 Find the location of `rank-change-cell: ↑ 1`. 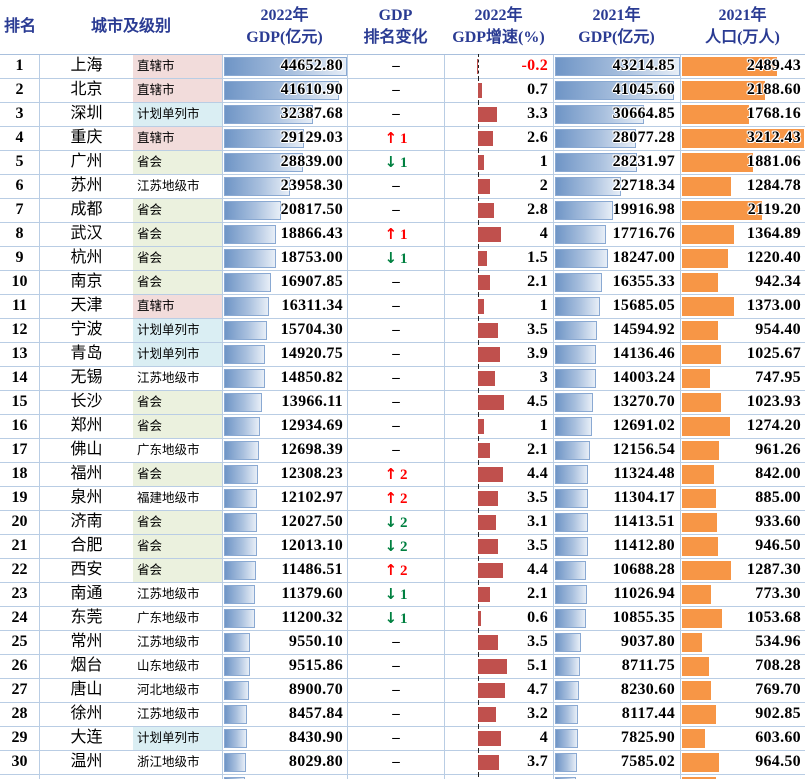

rank-change-cell: ↑ 1 is located at coordinates (395, 234).